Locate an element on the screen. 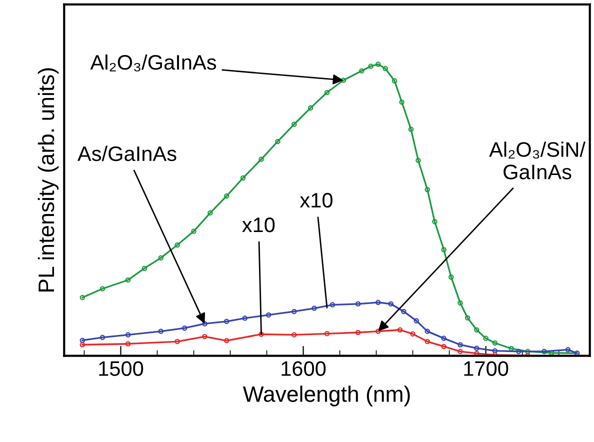  x-tick-label: 1500 is located at coordinates (121, 368).